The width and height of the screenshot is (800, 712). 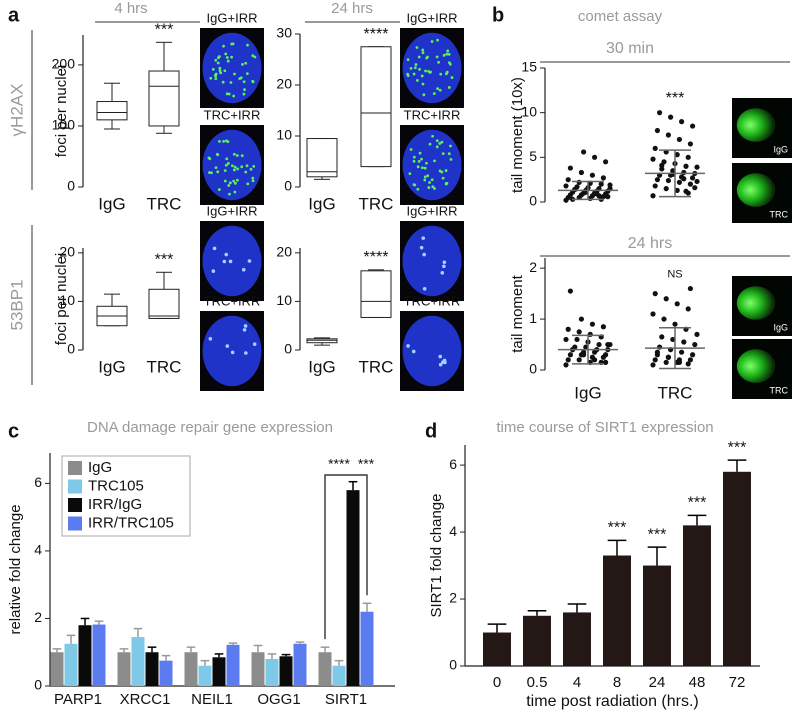 What do you see at coordinates (38, 685) in the screenshot?
I see `y-tick-label: 0` at bounding box center [38, 685].